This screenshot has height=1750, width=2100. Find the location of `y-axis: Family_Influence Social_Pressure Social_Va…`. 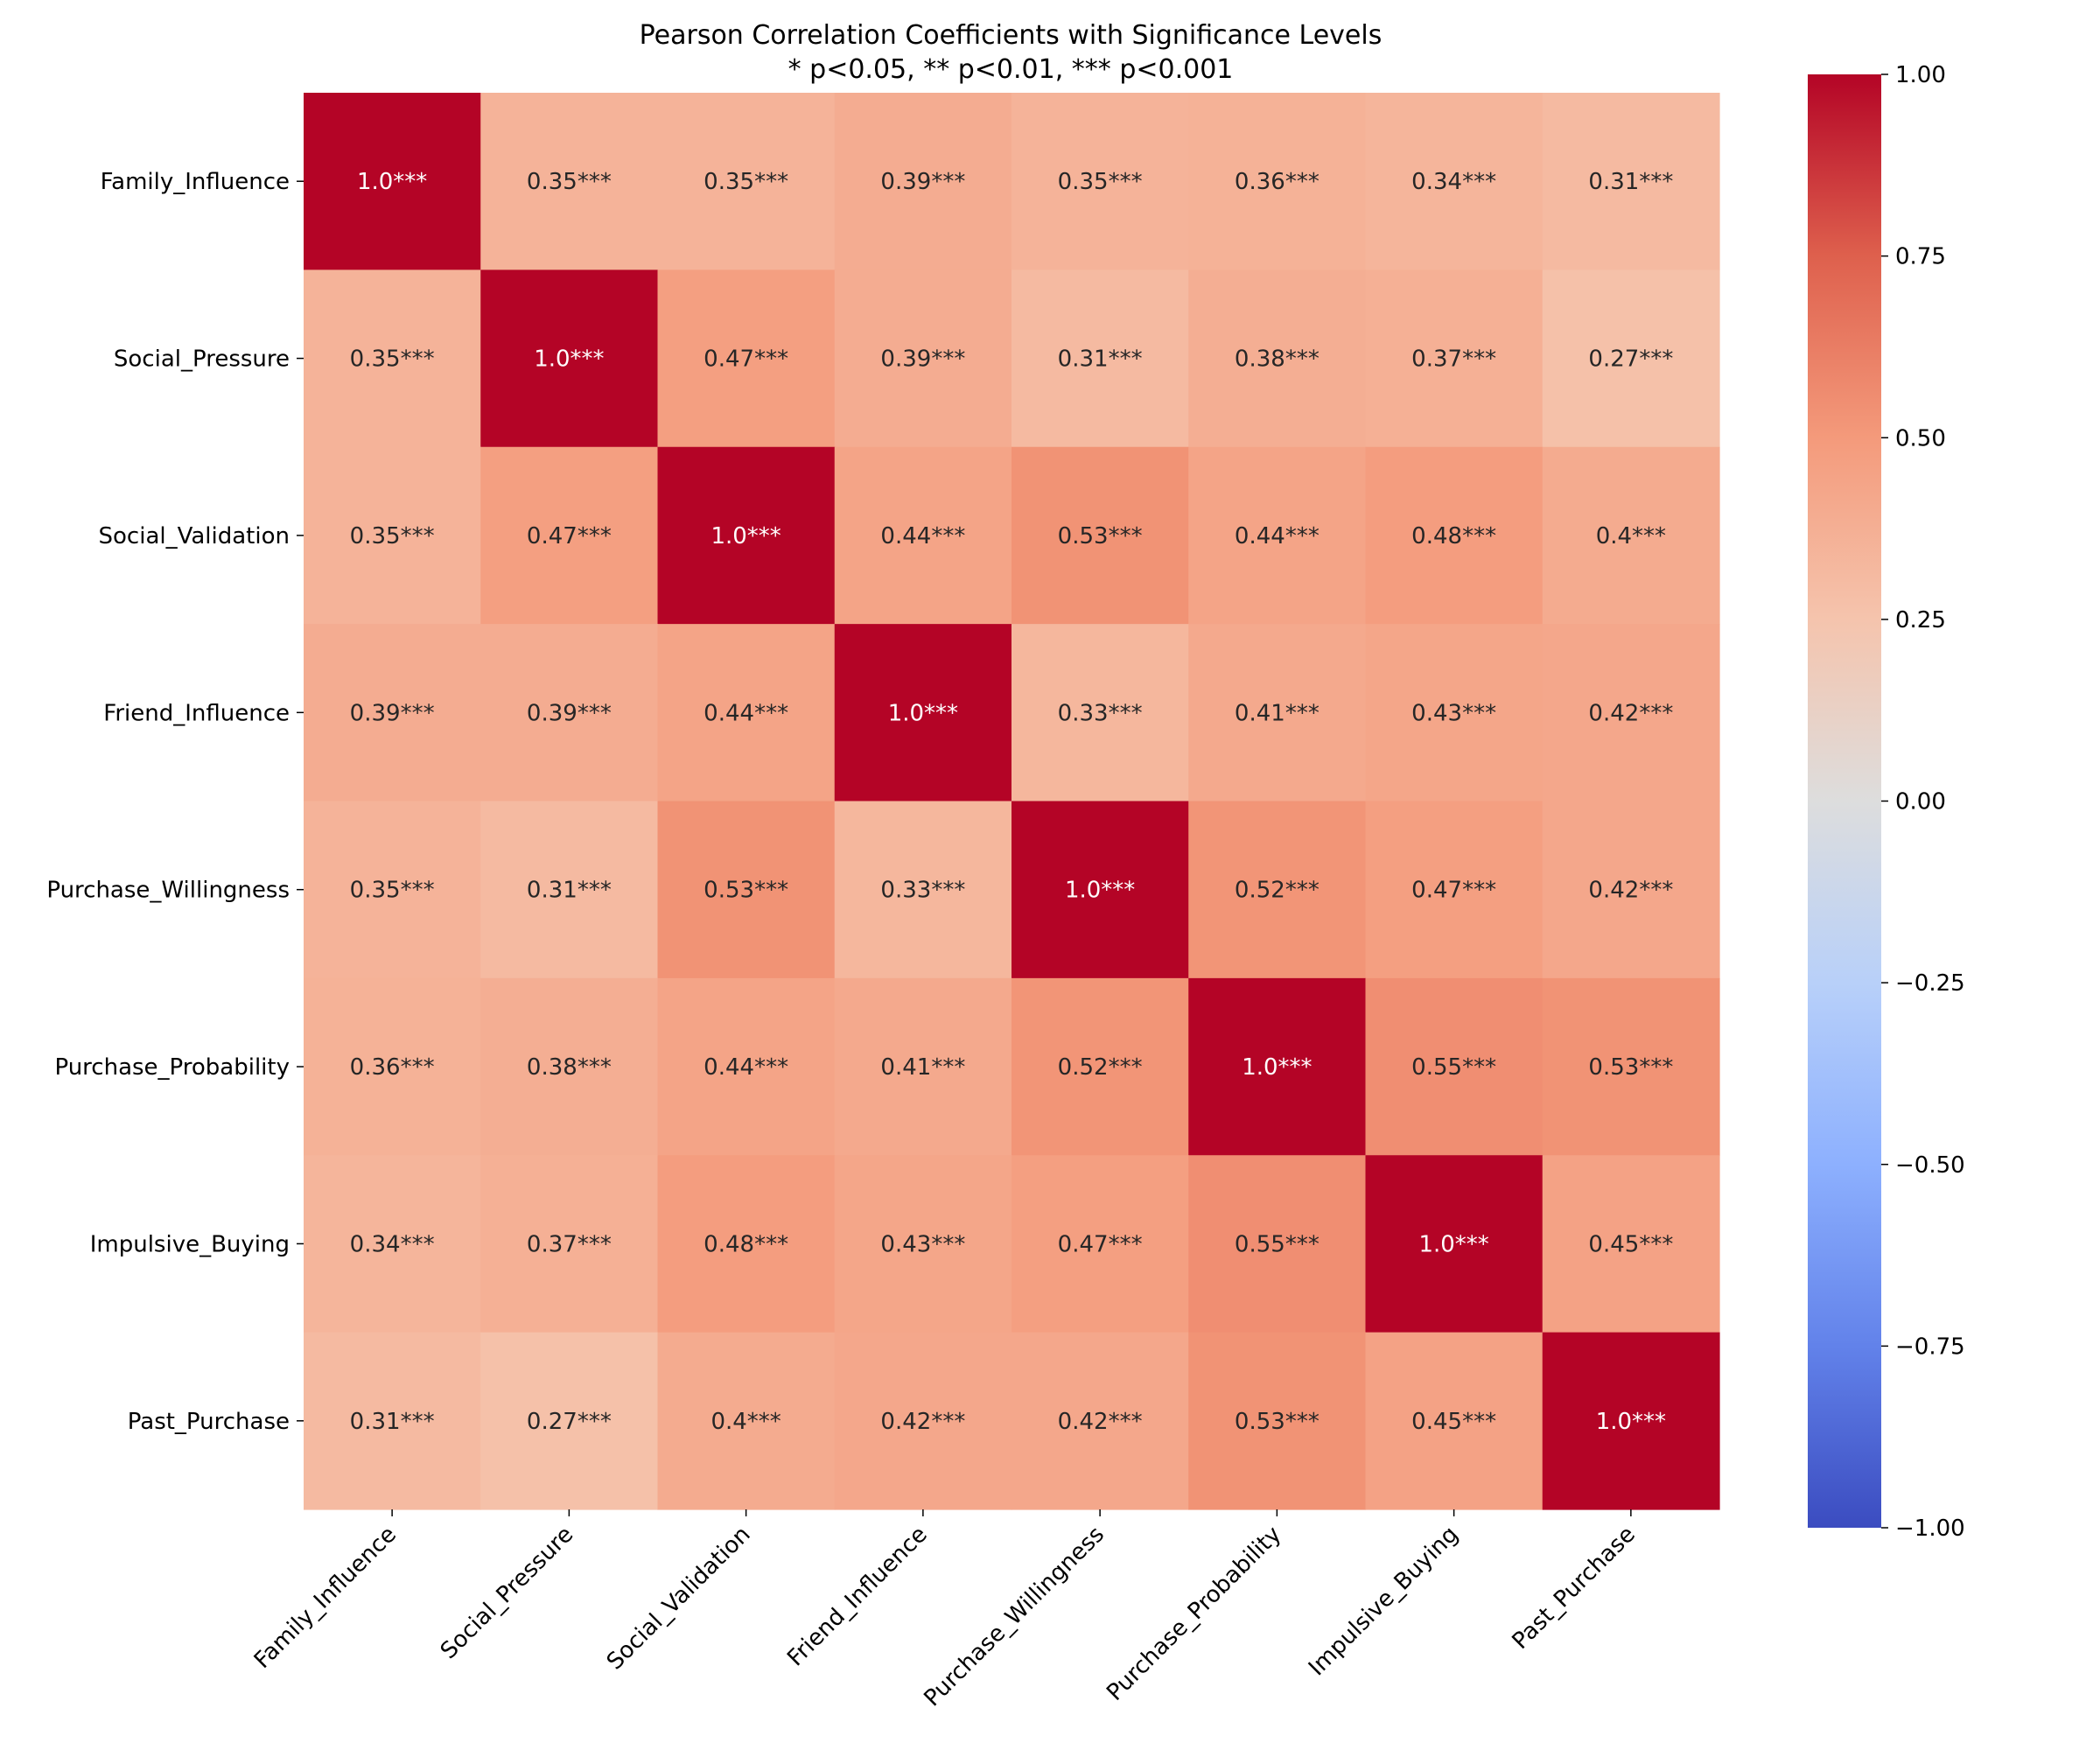

y-axis: Family_Influence Social_Pressure Social_Va… is located at coordinates (175, 802).